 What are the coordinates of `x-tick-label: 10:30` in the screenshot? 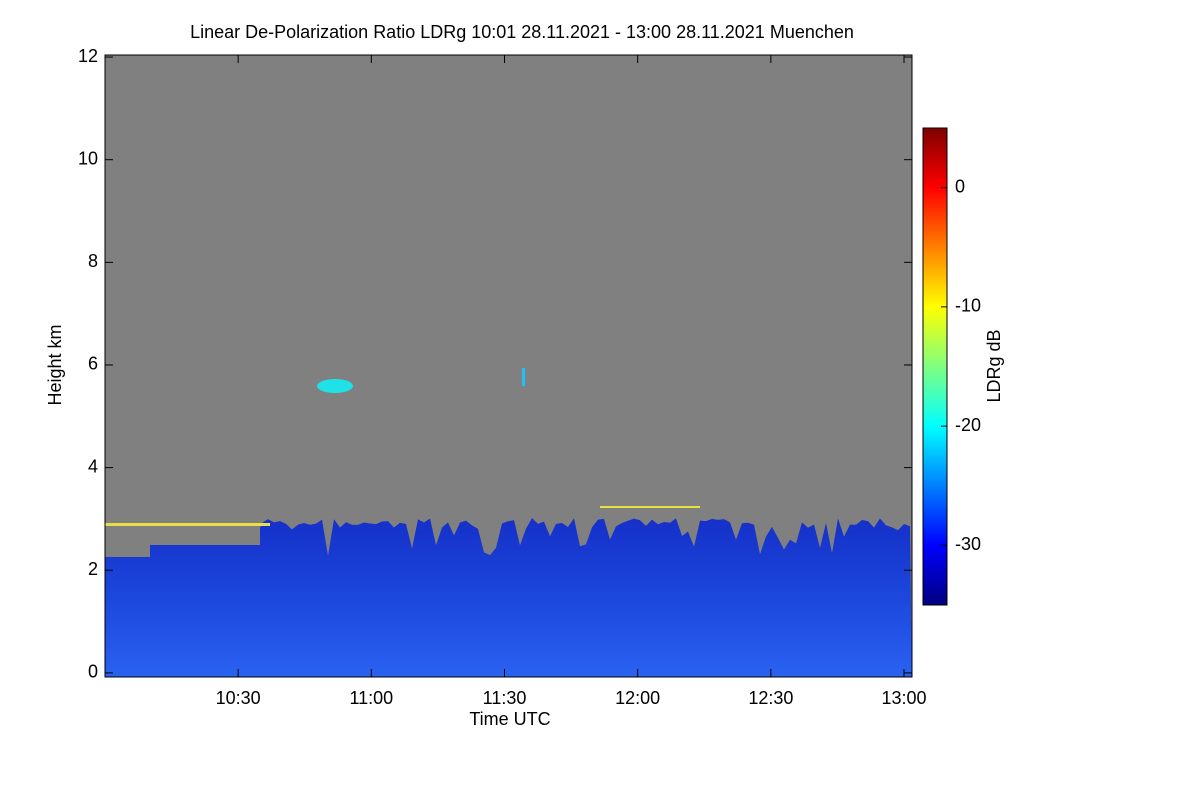 It's located at (238, 698).